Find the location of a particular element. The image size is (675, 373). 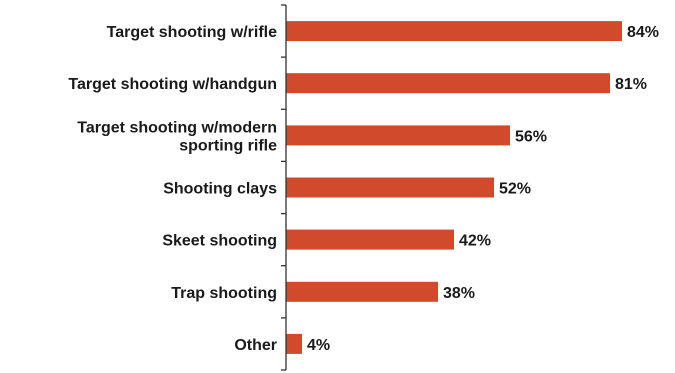

category-label-3: Shooting clays is located at coordinates (220, 189).